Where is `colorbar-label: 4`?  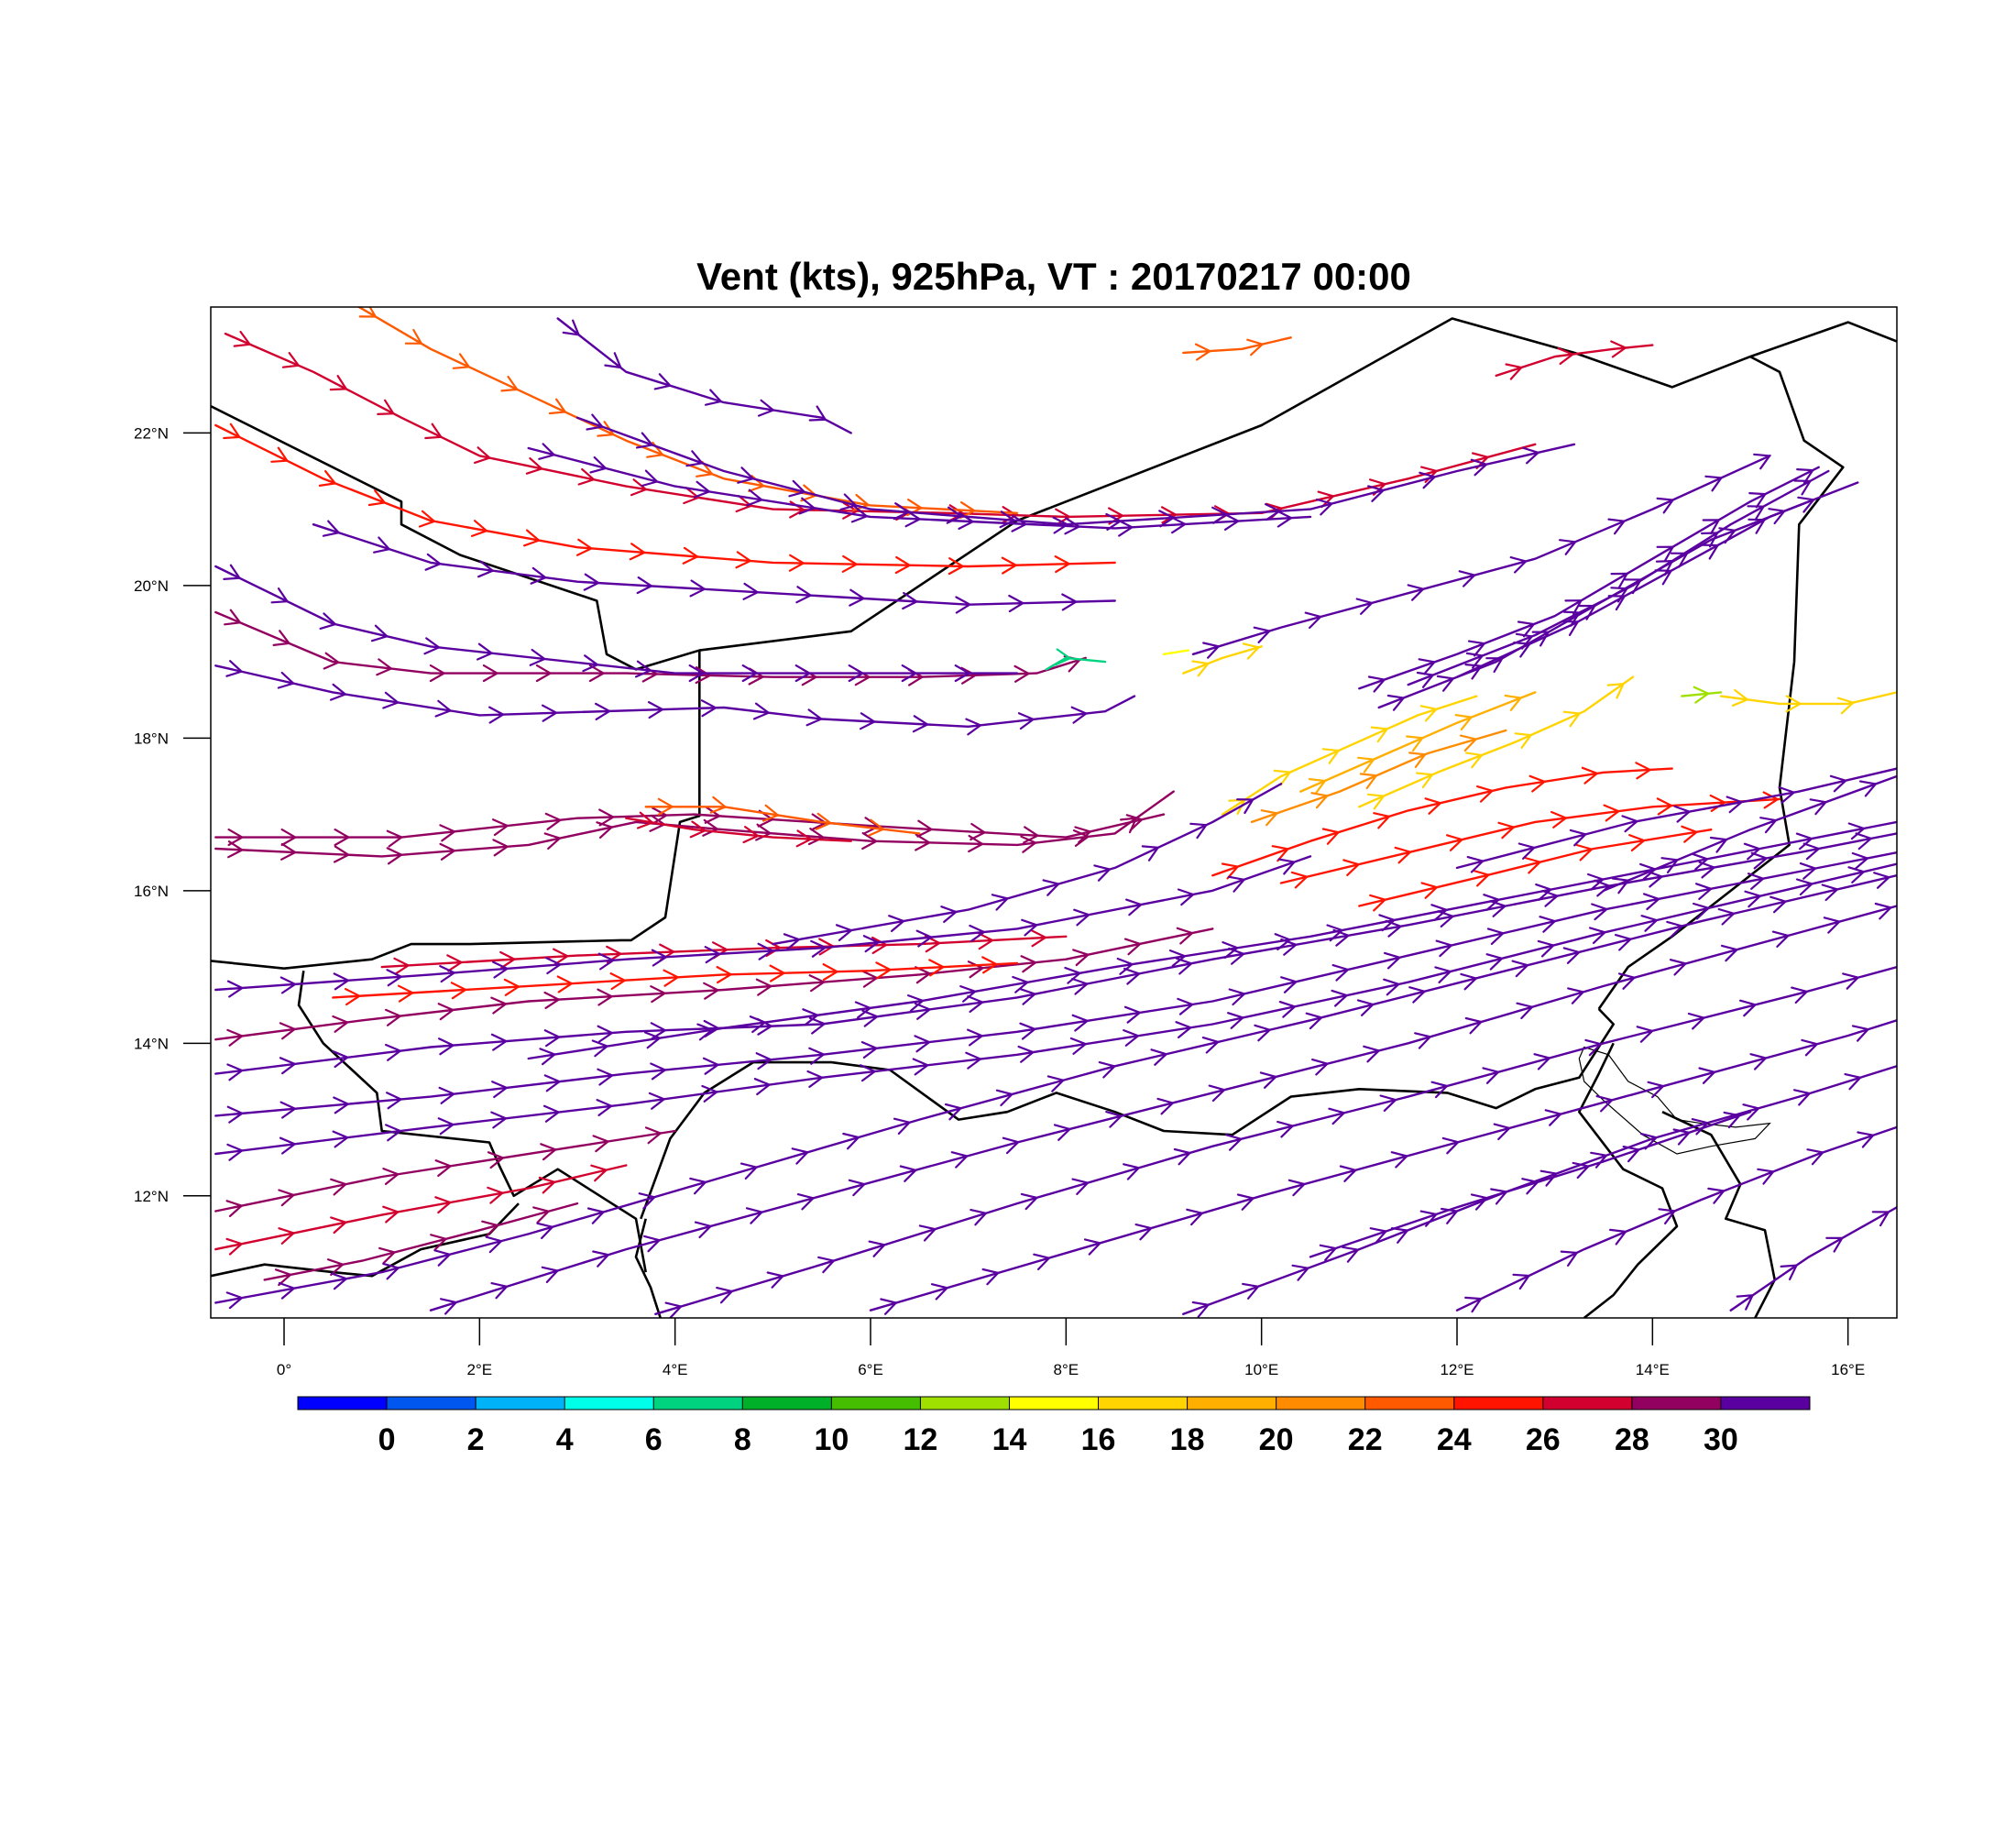
colorbar-label: 4 is located at coordinates (565, 1439).